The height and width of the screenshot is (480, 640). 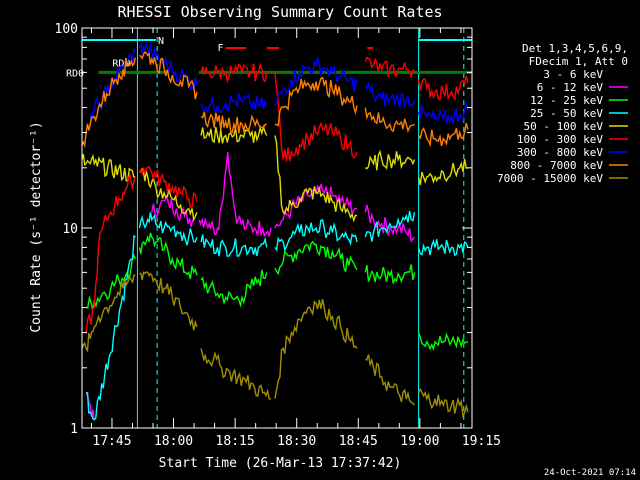 What do you see at coordinates (358, 441) in the screenshot?
I see `x-tick-label: 18:45` at bounding box center [358, 441].